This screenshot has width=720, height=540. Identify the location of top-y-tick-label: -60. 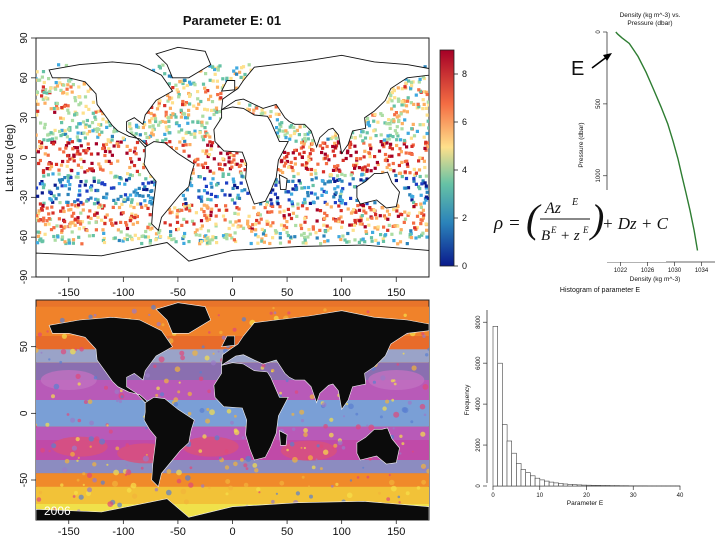
(24, 237).